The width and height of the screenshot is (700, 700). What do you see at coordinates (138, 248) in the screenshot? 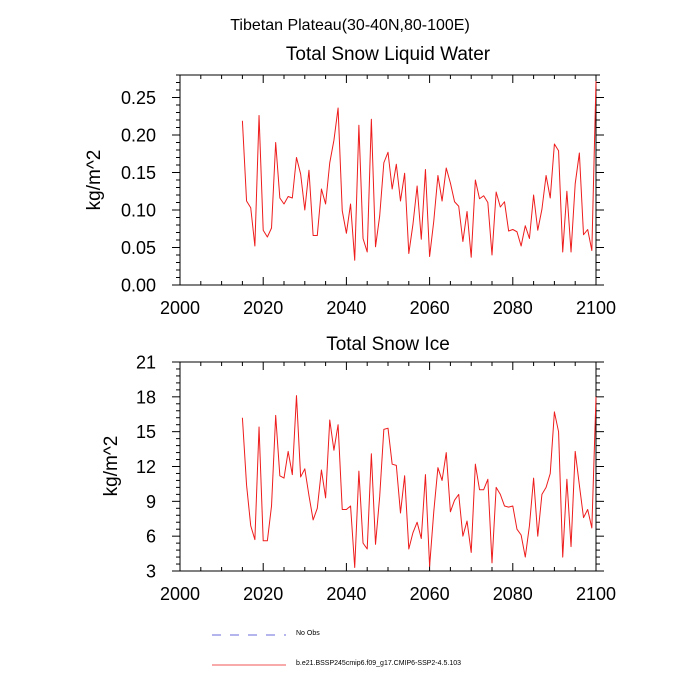
I see `y-tick-label: 0.05` at bounding box center [138, 248].